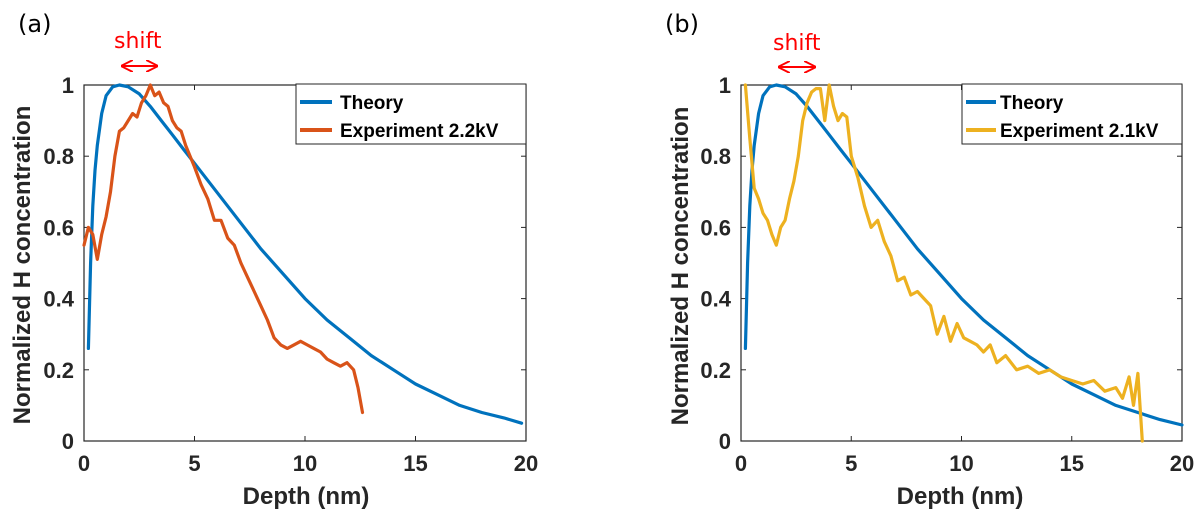  I want to click on panel-a-label: (a), so click(34, 24).